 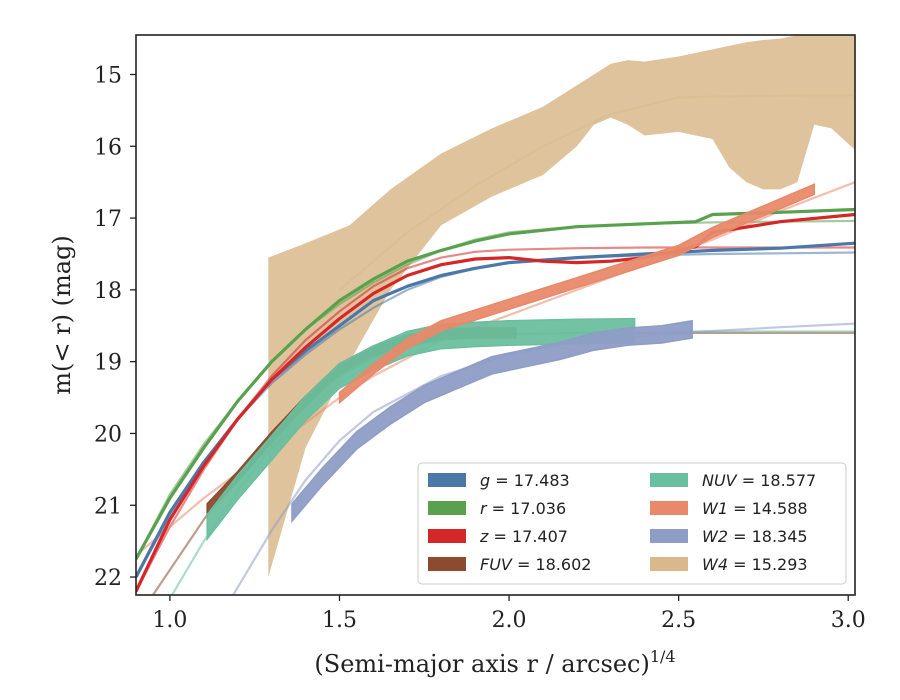 What do you see at coordinates (108, 506) in the screenshot?
I see `y-tick-label: 21` at bounding box center [108, 506].